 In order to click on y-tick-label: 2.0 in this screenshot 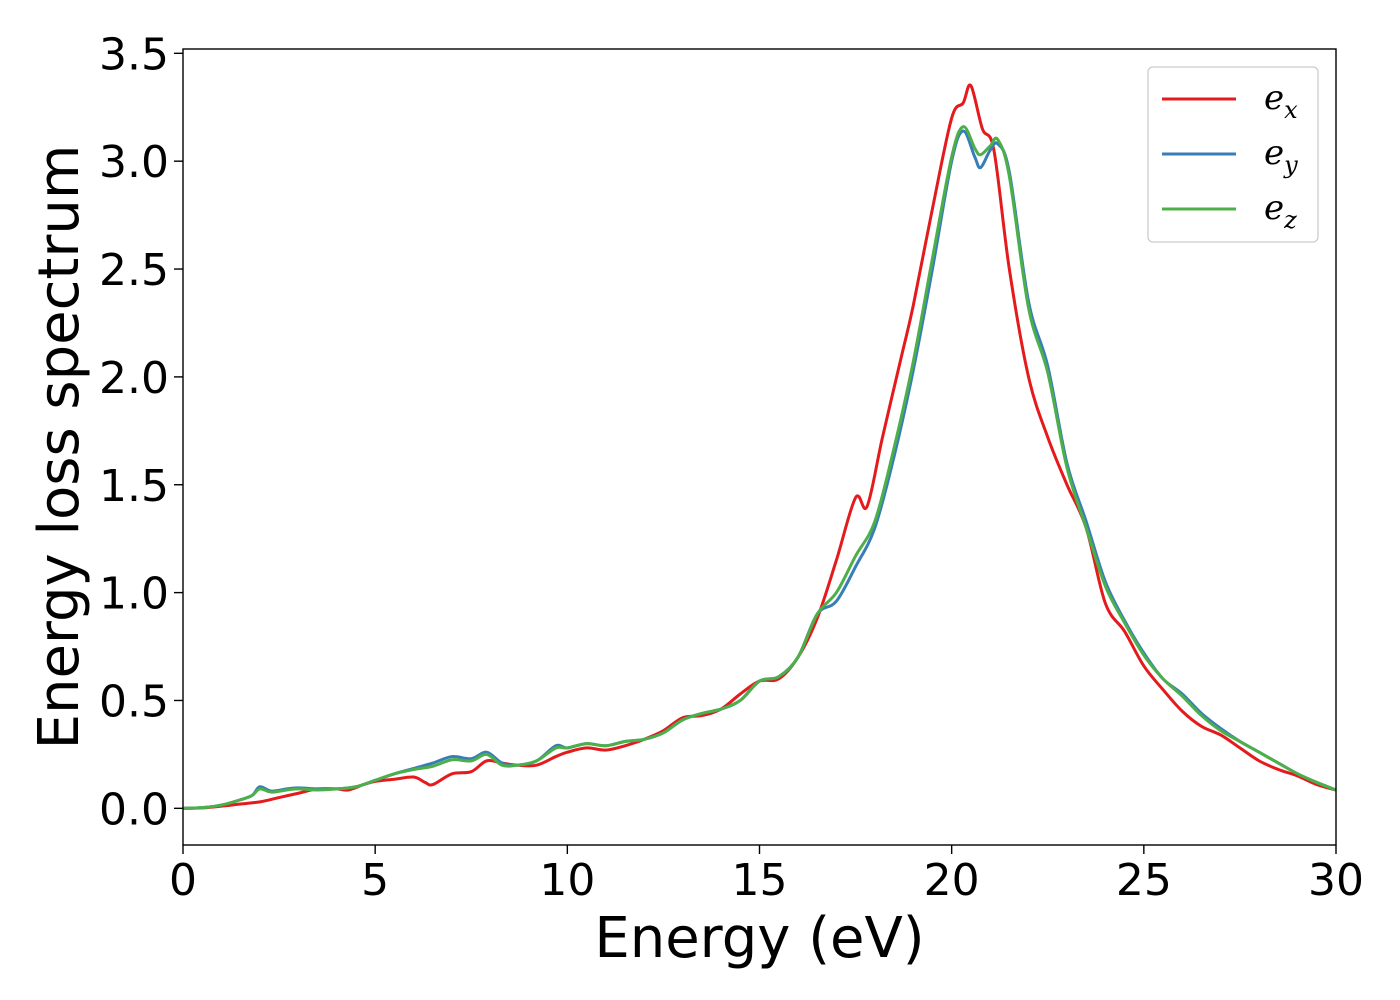, I will do `click(134, 378)`.